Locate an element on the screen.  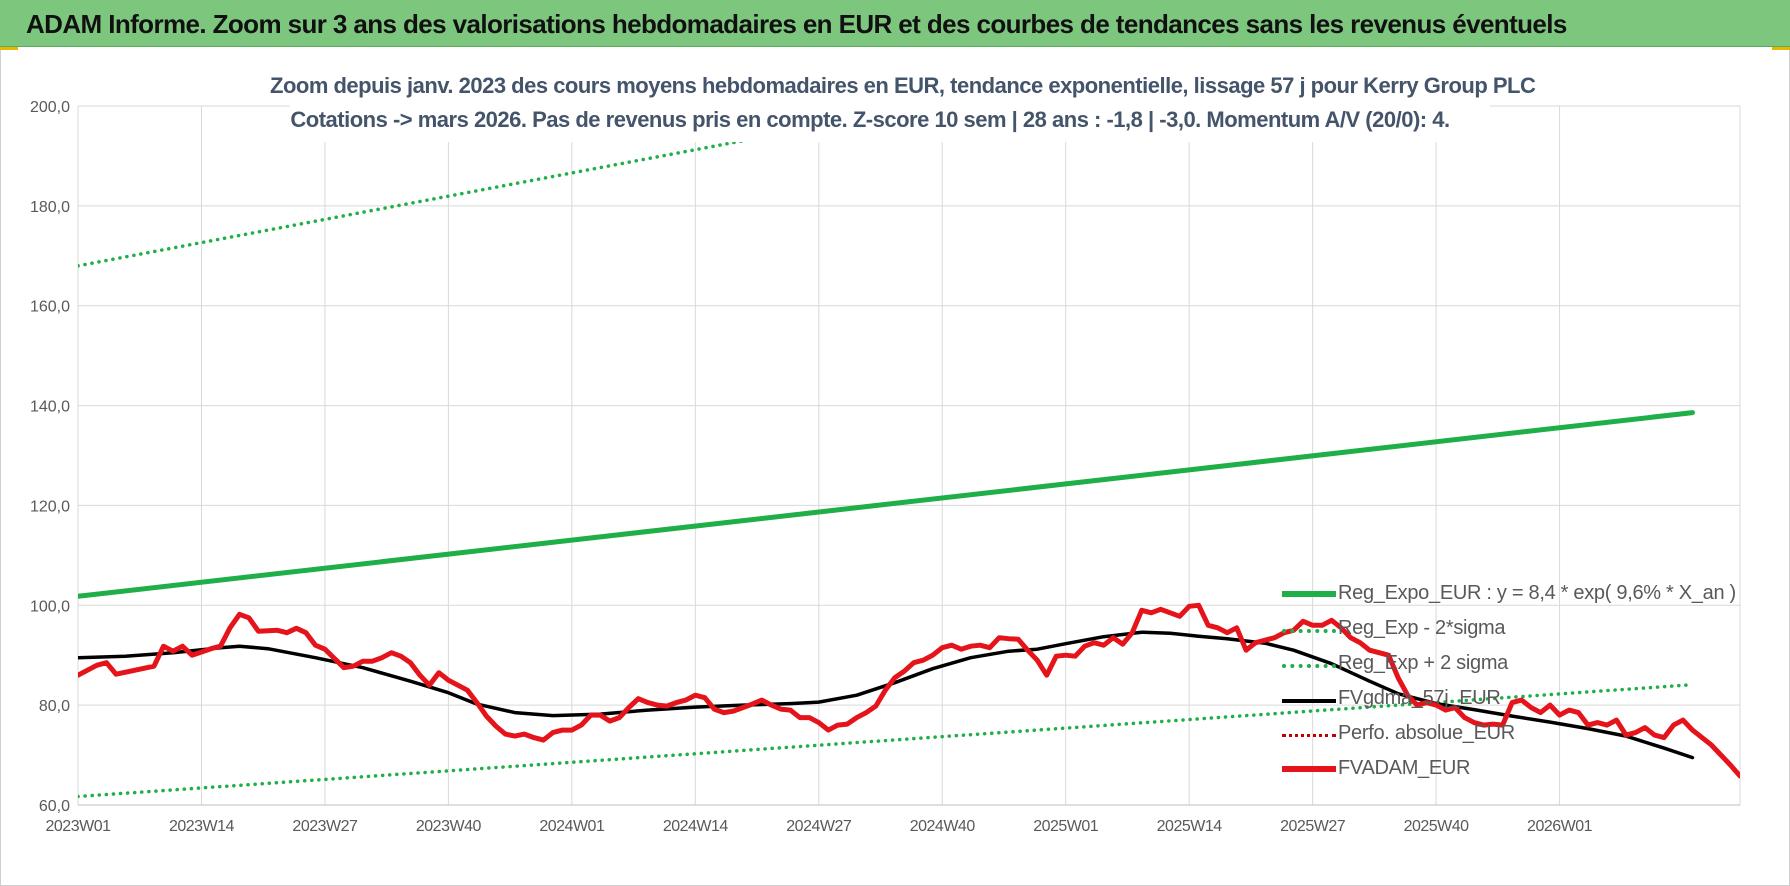
y-tick-label: 60,0 is located at coordinates (54, 806).